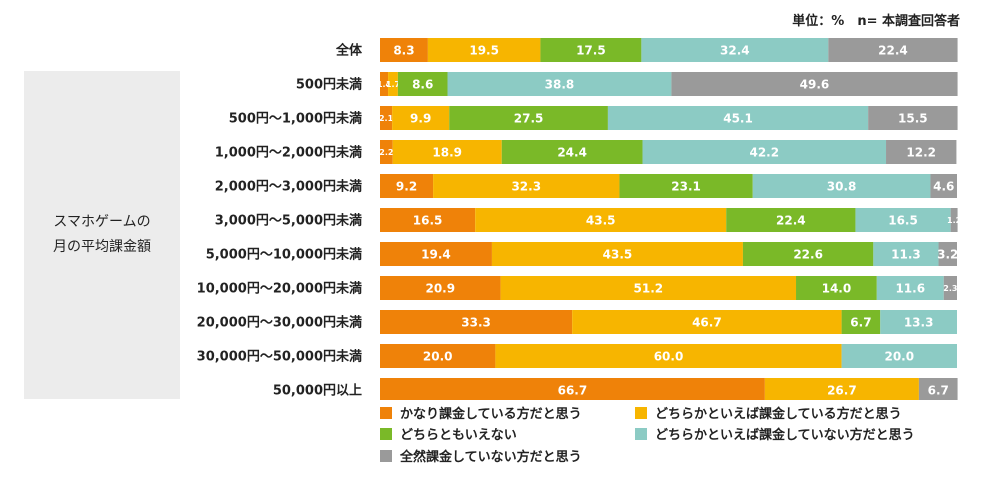 This screenshot has width=1000, height=487. Describe the element at coordinates (279, 289) in the screenshot. I see `category-label: 10,000円～20,000円未満` at that location.